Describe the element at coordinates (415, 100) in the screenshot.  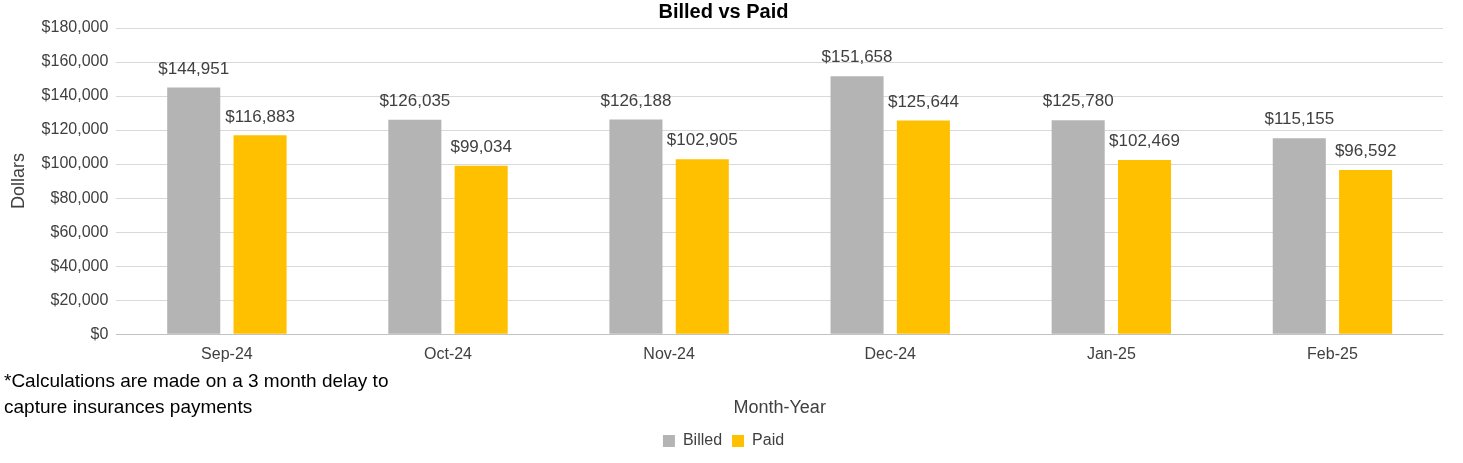
I see `data-label: $126,035` at that location.